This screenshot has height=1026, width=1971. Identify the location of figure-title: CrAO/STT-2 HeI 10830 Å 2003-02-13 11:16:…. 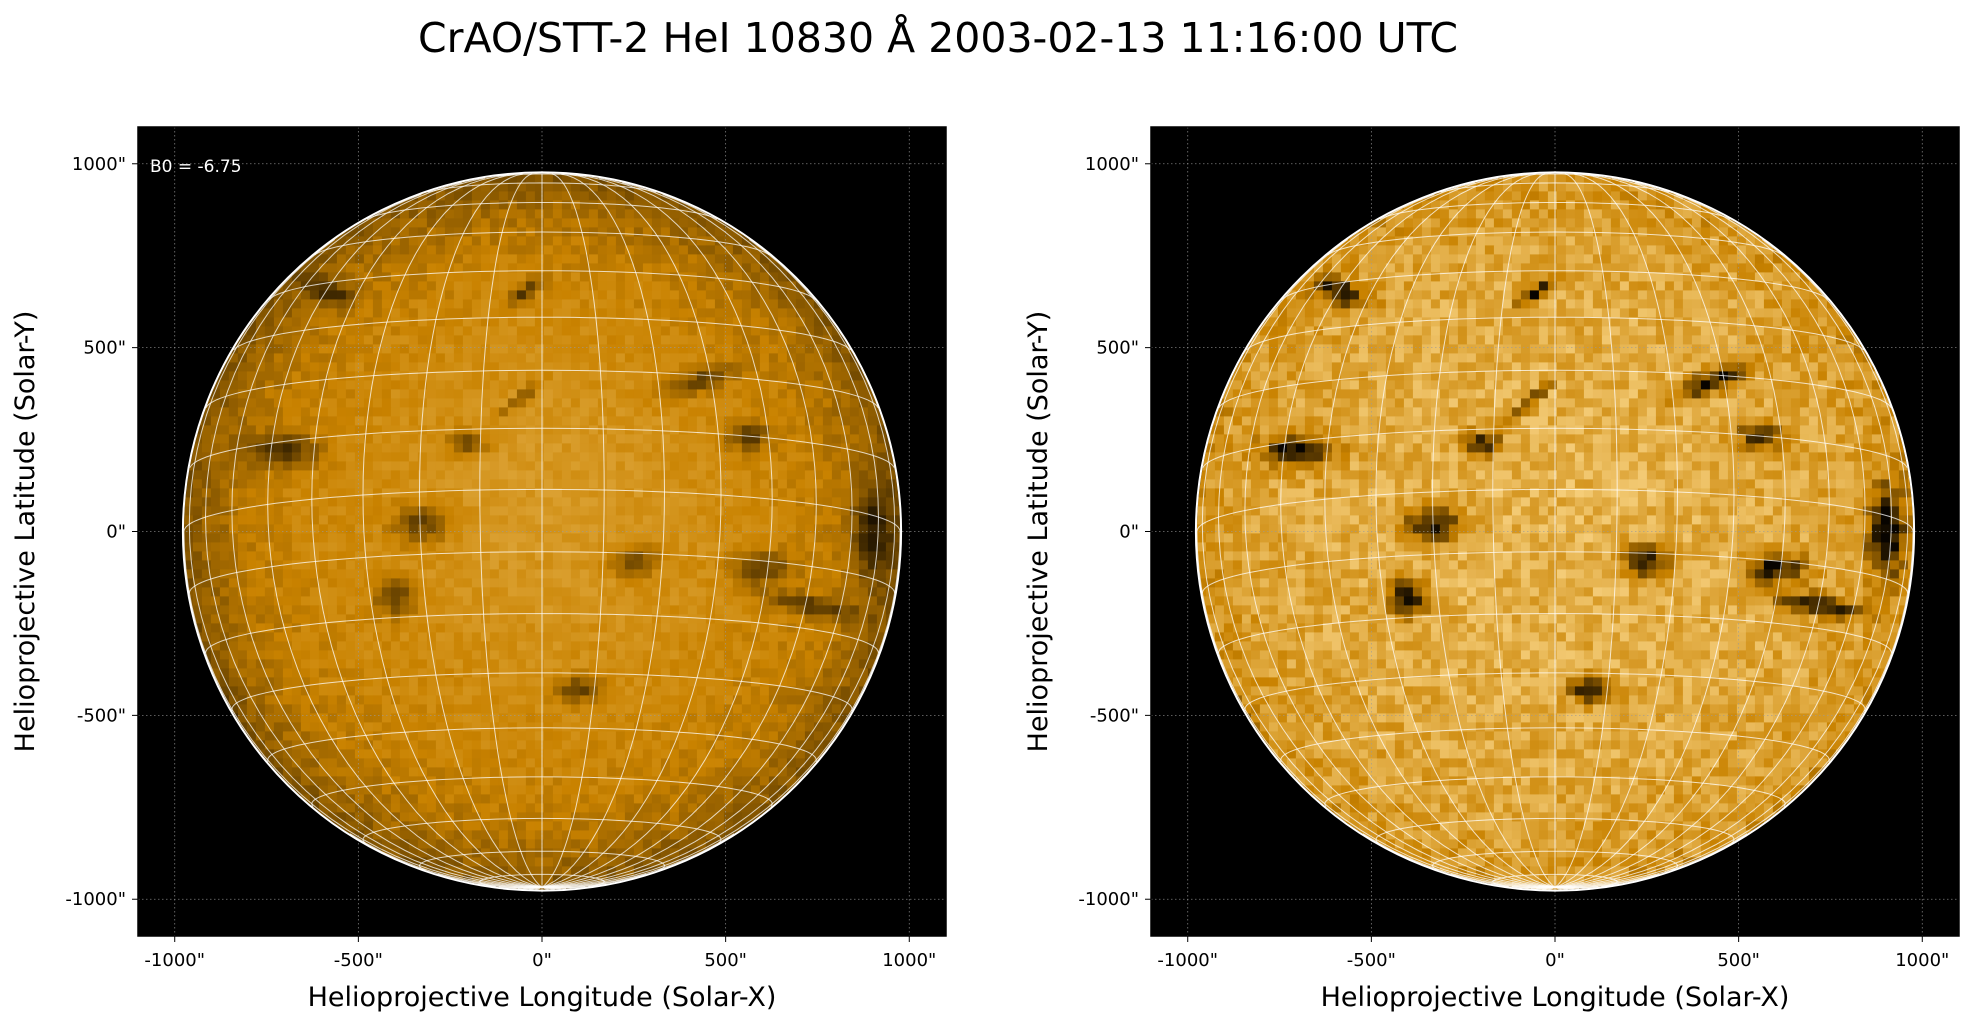
(938, 38).